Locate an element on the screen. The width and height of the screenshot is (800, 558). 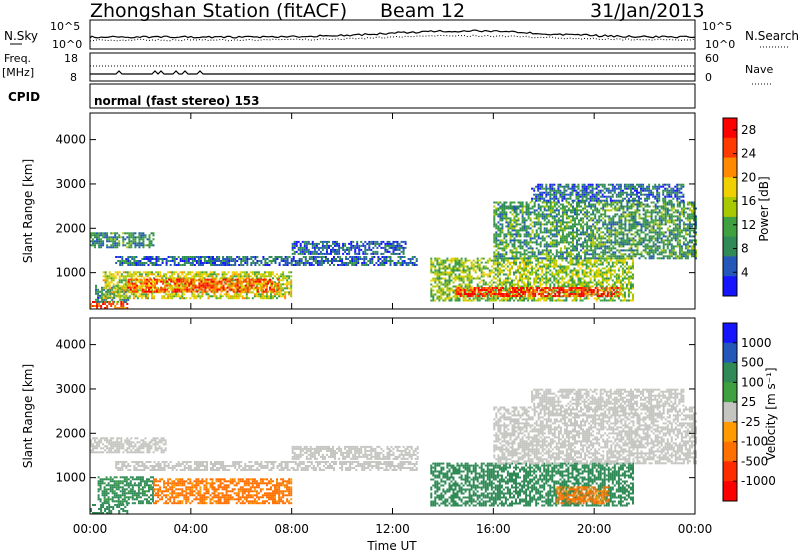
nsky-label: N.Sky is located at coordinates (21, 36).